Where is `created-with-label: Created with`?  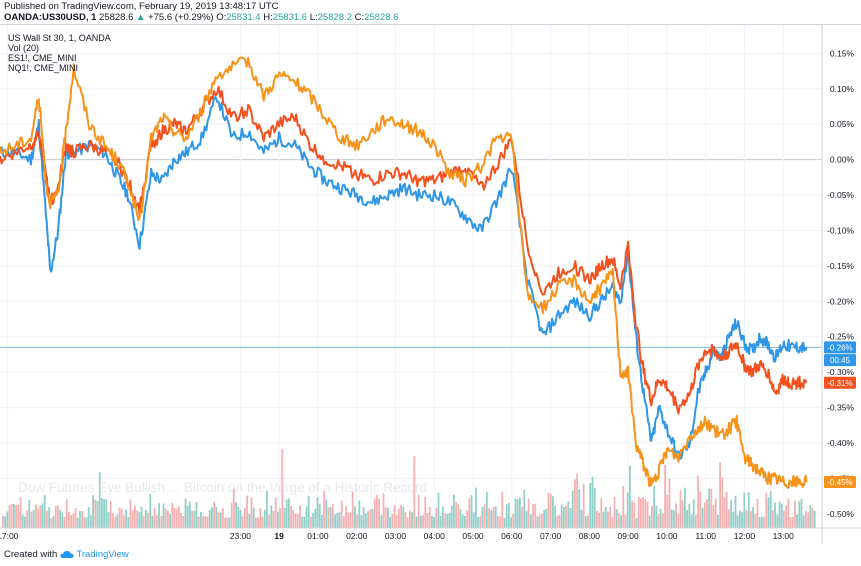
created-with-label: Created with is located at coordinates (31, 554).